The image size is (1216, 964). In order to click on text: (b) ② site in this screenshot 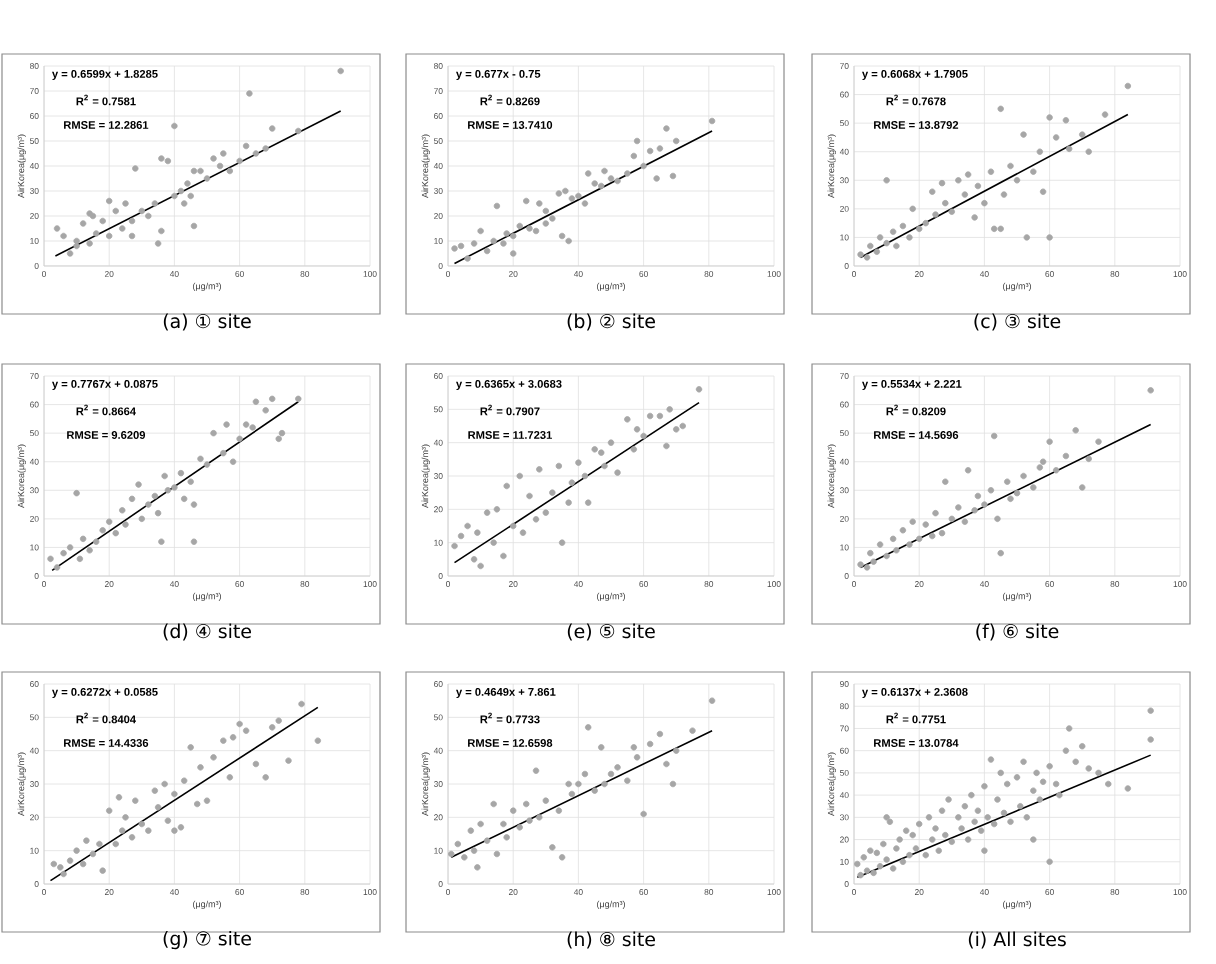, I will do `click(611, 322)`.